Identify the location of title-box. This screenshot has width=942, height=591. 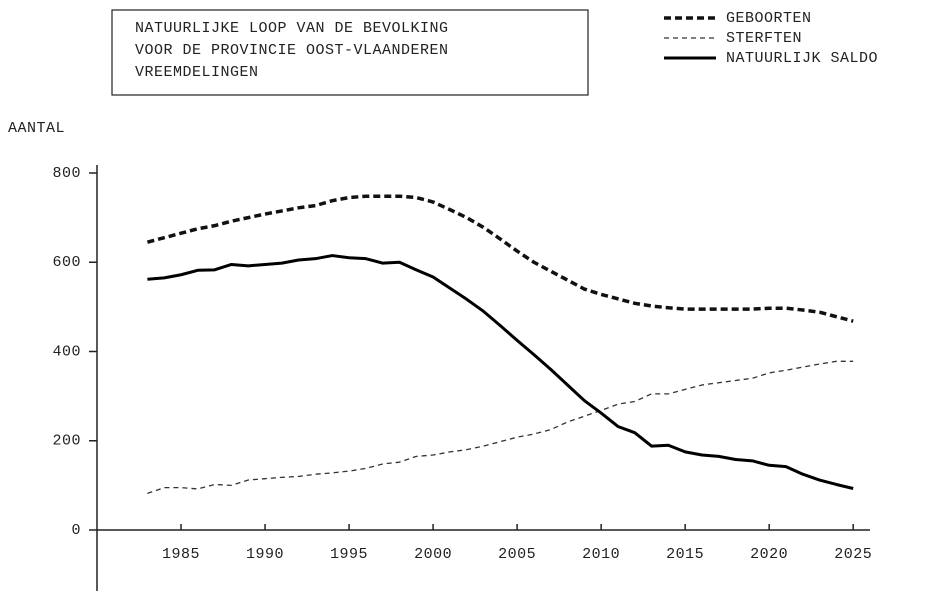
(350, 52).